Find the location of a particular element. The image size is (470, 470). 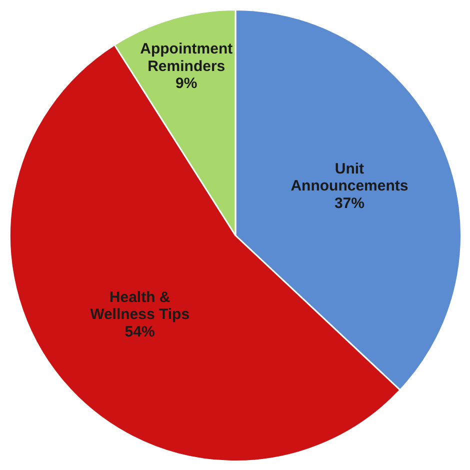

slice-label: Health & Wellness Tips is located at coordinates (140, 306).